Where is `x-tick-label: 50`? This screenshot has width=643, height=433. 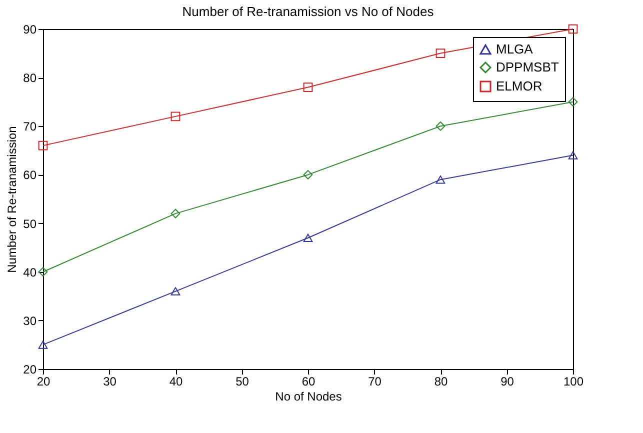 x-tick-label: 50 is located at coordinates (243, 381).